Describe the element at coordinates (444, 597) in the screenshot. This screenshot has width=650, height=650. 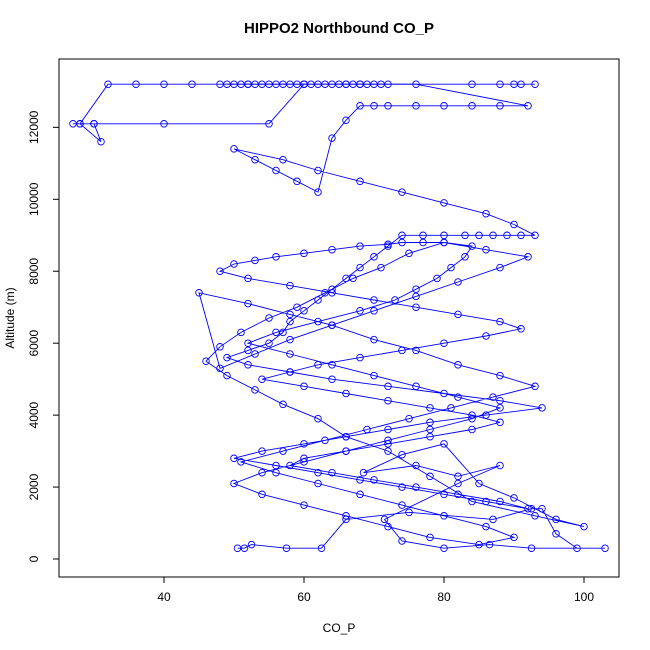
I see `x-tick-label: 80` at that location.